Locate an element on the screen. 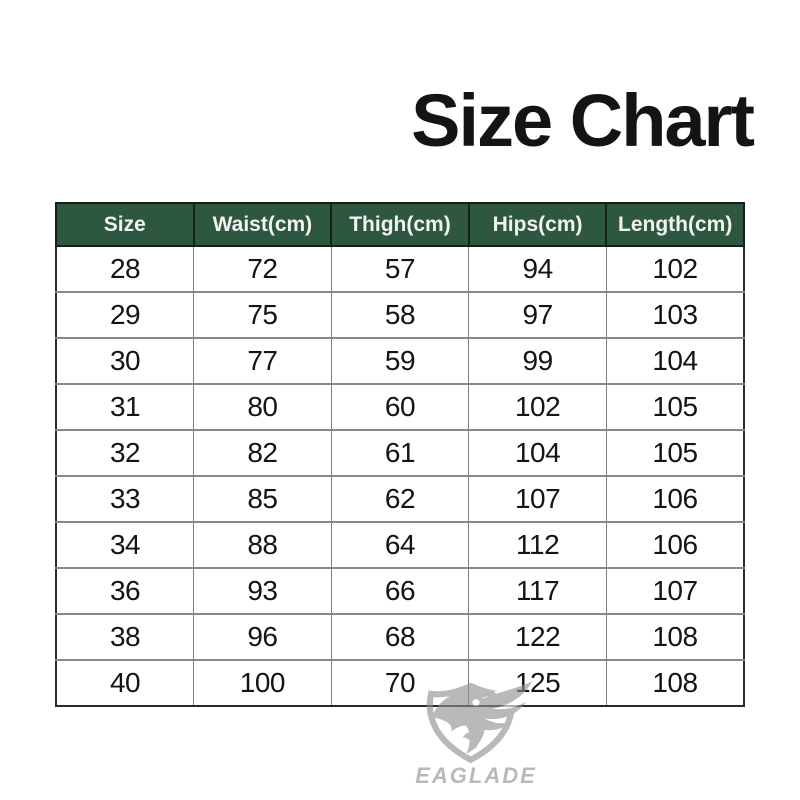  table-cell: 61 is located at coordinates (400, 453).